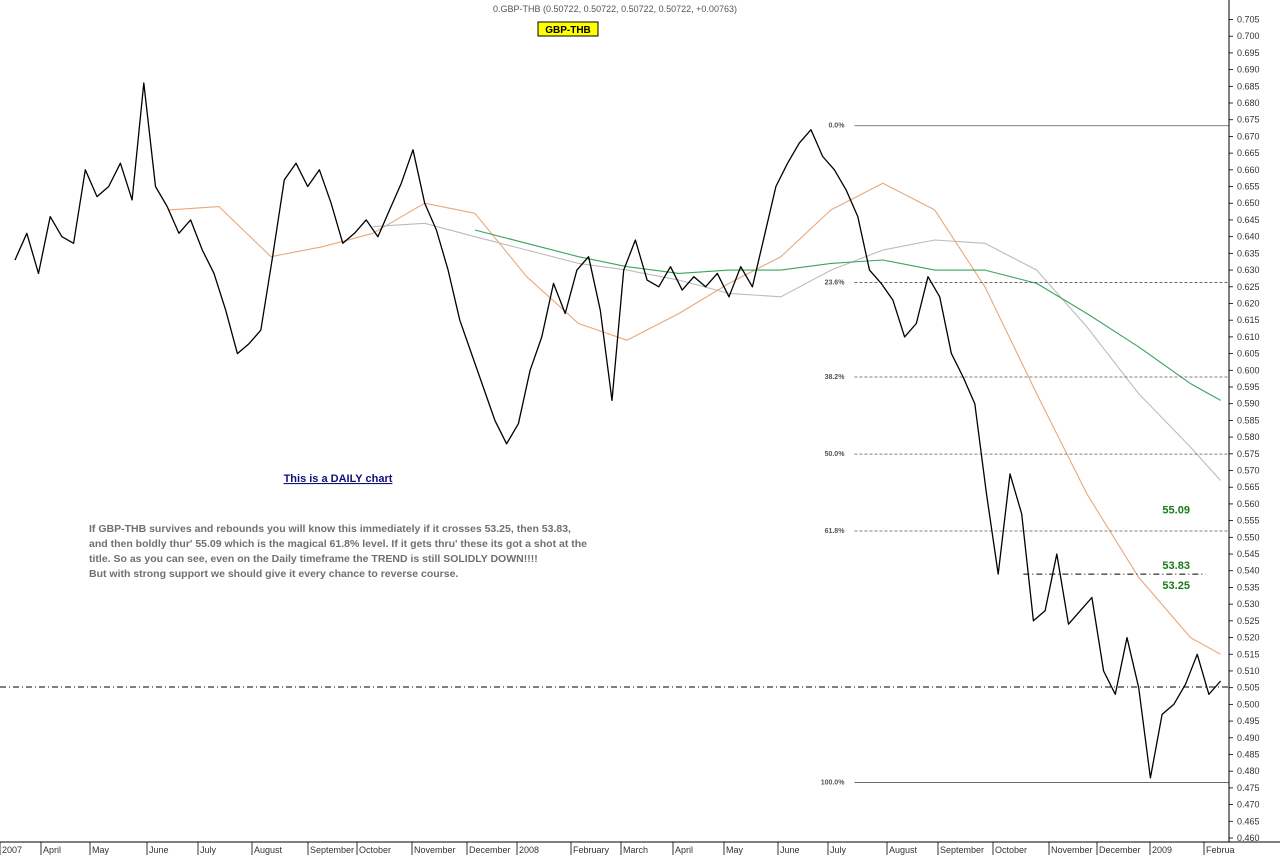 The height and width of the screenshot is (860, 1280). I want to click on y-tick-label: 0.635, so click(1248, 253).